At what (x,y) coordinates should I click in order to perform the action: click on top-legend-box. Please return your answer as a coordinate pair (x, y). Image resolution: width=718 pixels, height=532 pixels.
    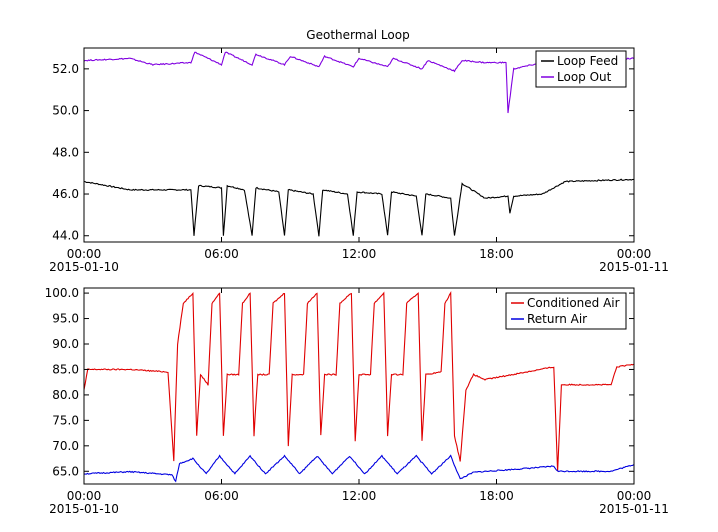
    Looking at the image, I should click on (581, 69).